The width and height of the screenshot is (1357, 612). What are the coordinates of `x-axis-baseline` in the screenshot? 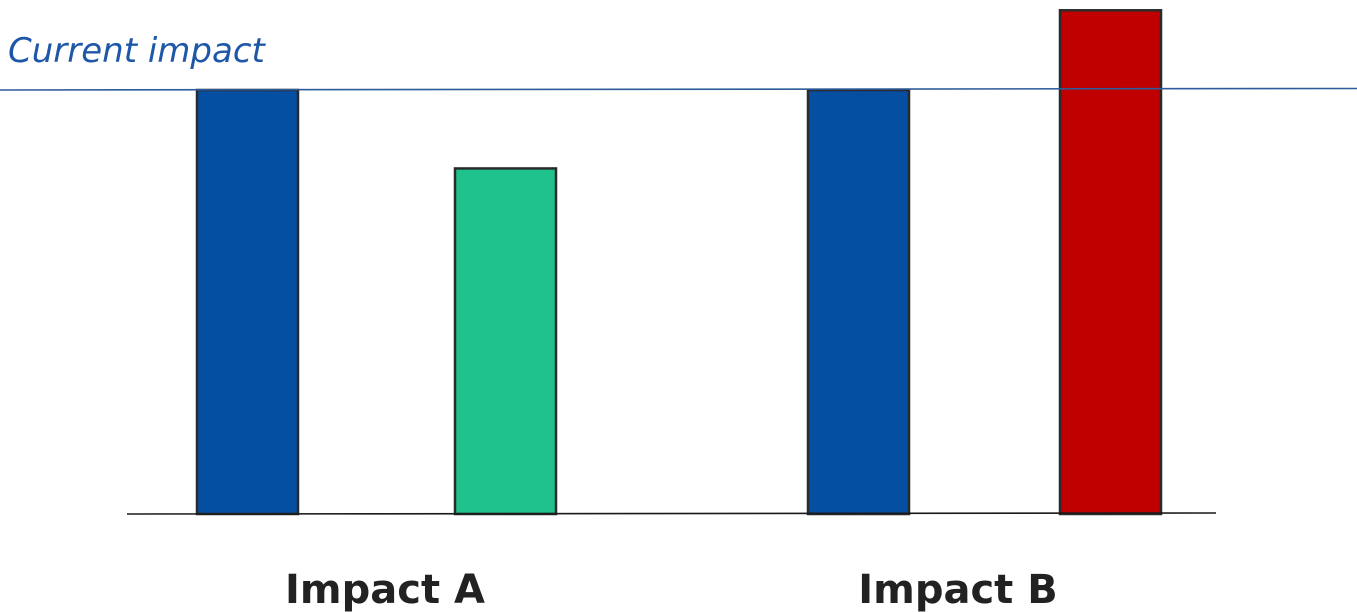 It's located at (671, 513).